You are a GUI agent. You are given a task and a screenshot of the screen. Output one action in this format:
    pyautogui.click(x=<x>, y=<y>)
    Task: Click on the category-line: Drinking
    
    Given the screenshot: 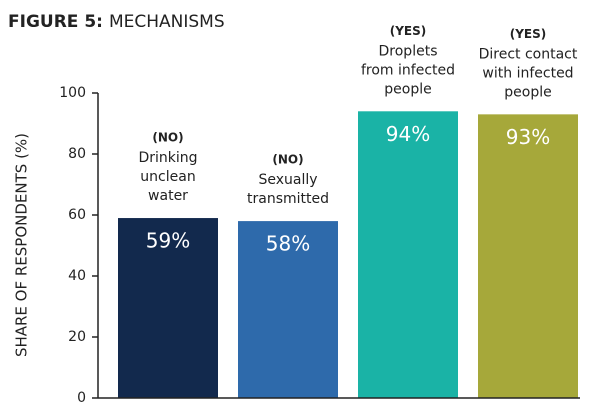 What is the action you would take?
    pyautogui.click(x=167, y=158)
    